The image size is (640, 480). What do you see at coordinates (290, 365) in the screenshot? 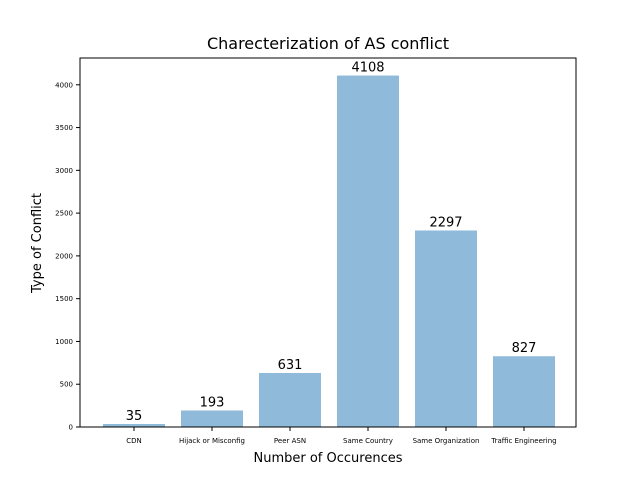
I see `bar-value-label: 631` at bounding box center [290, 365].